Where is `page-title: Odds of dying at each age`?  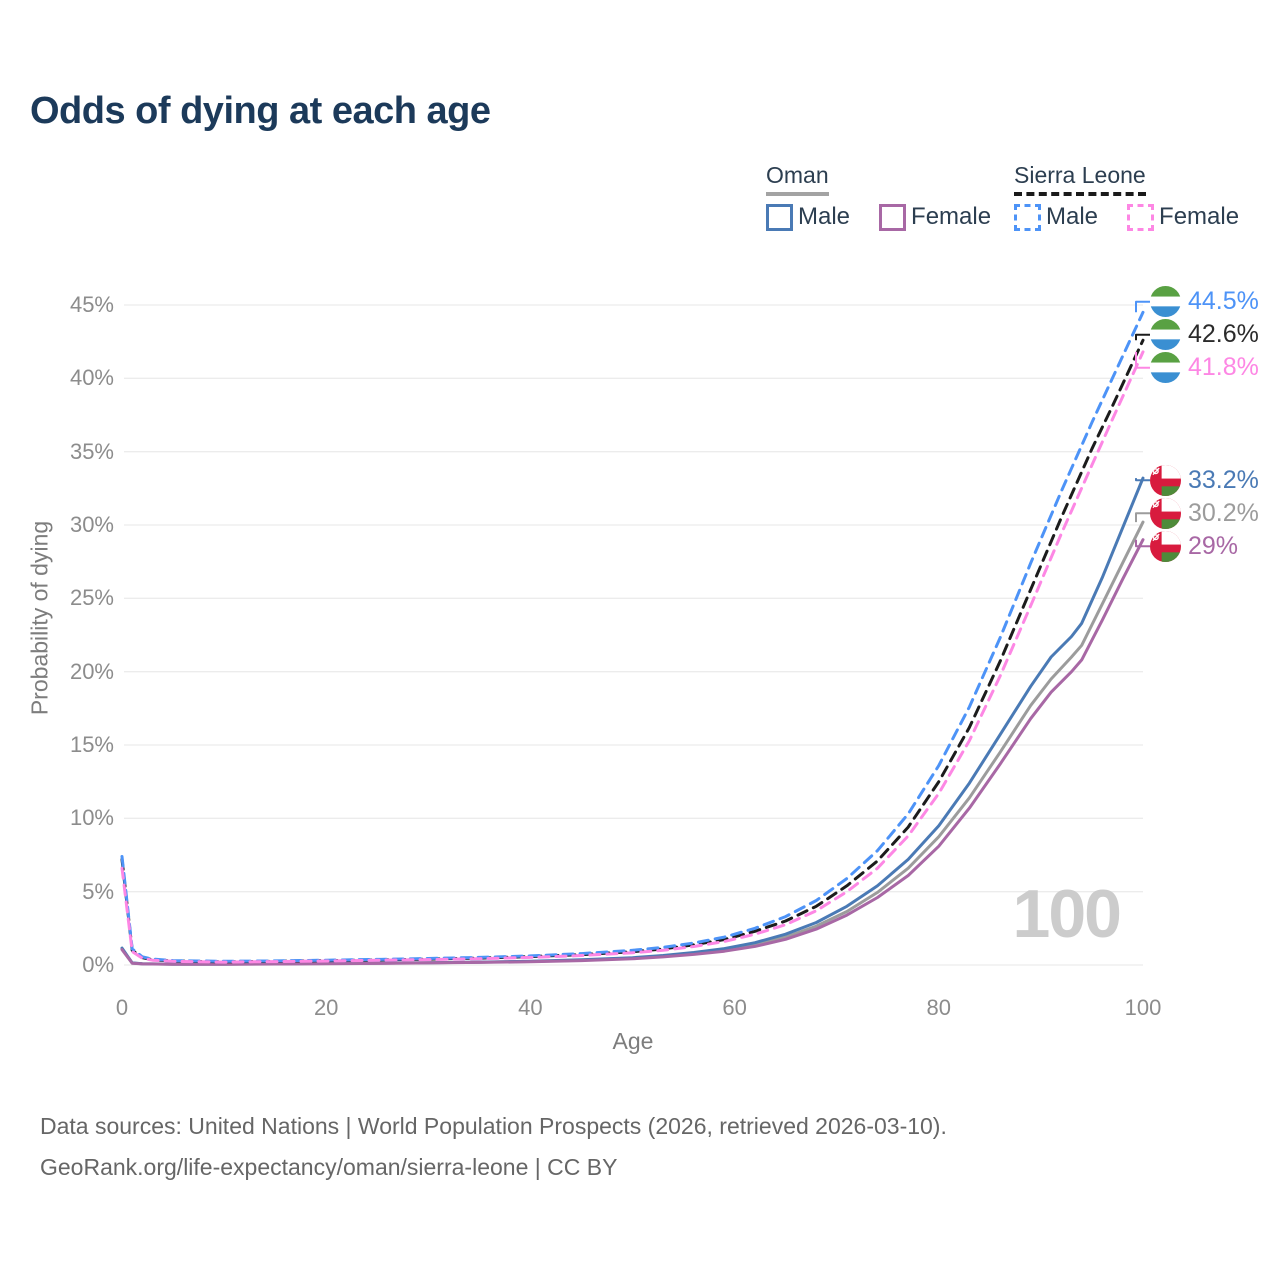
page-title: Odds of dying at each age is located at coordinates (260, 111).